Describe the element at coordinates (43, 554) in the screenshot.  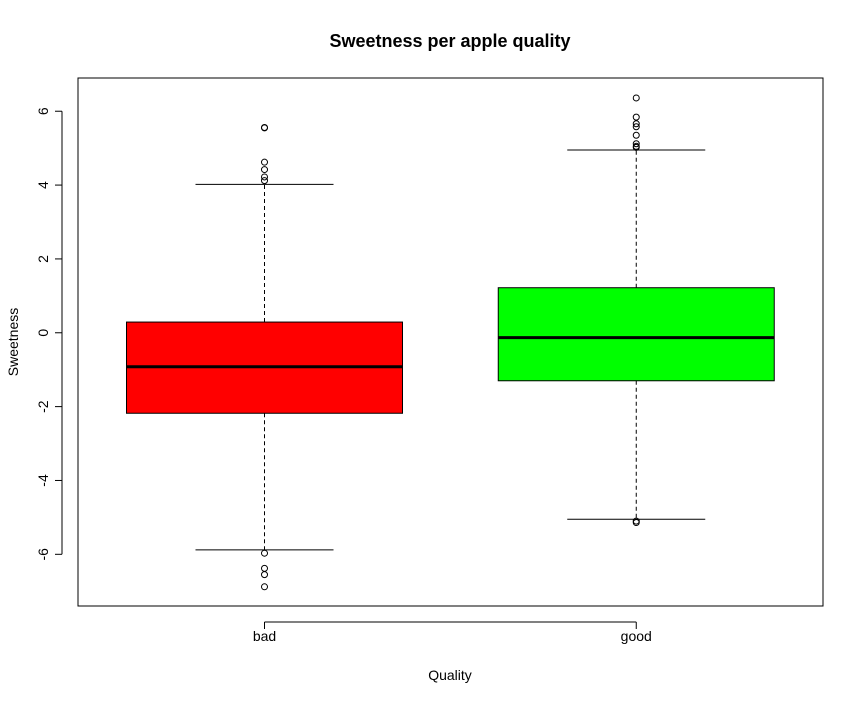
I see `y-tick-label: -6` at that location.